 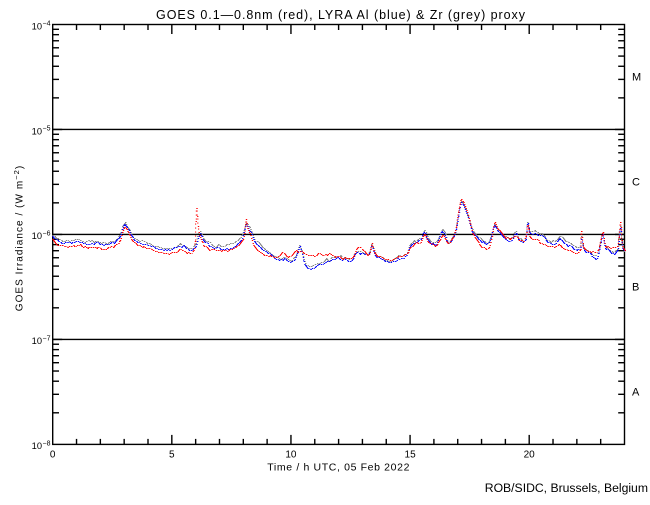 What do you see at coordinates (566, 488) in the screenshot?
I see `svg-text: ROB/SIDC, Brussels, Belgium` at bounding box center [566, 488].